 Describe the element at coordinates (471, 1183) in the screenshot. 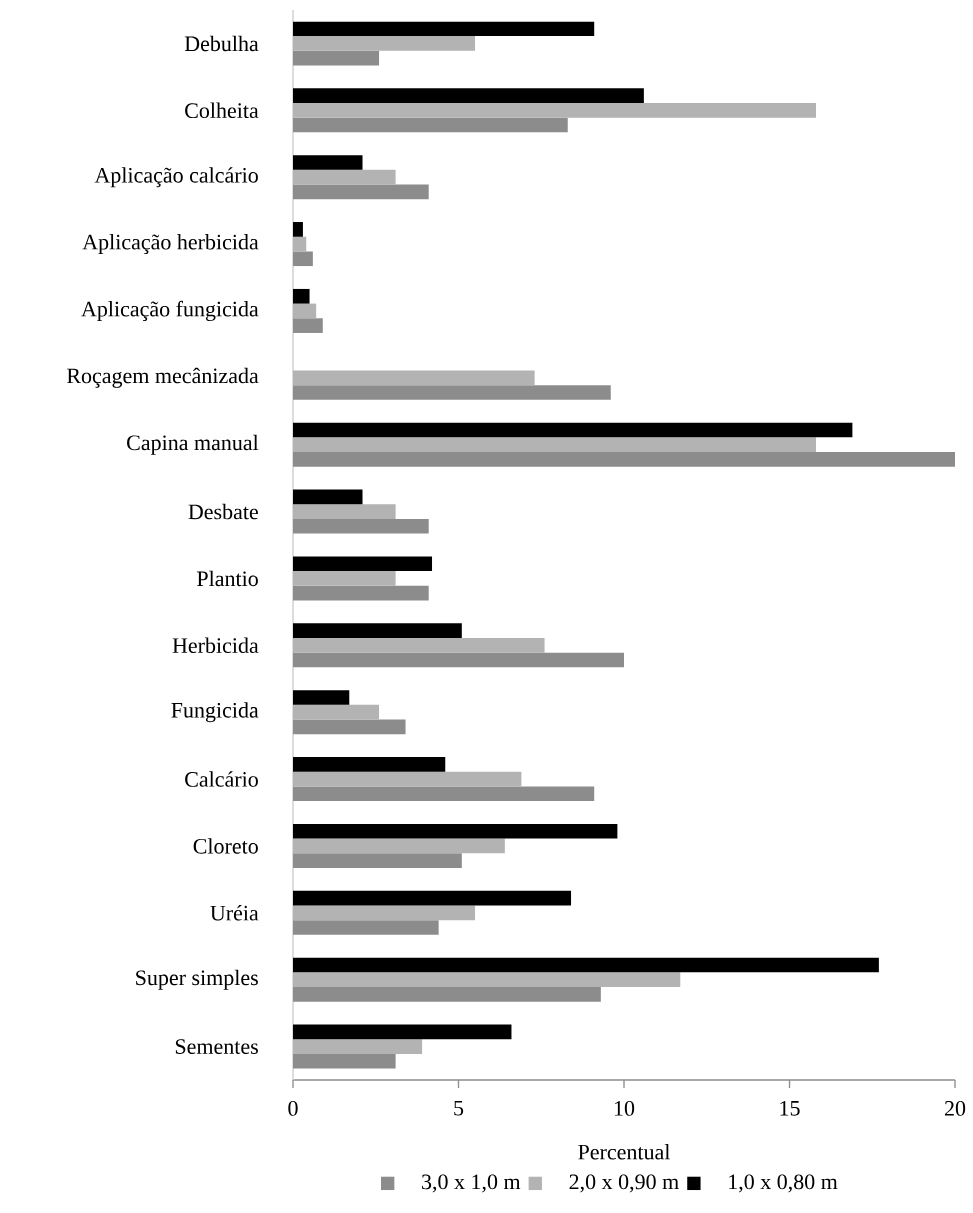

I see `legend-label: 3,0 x 1,0 m` at that location.